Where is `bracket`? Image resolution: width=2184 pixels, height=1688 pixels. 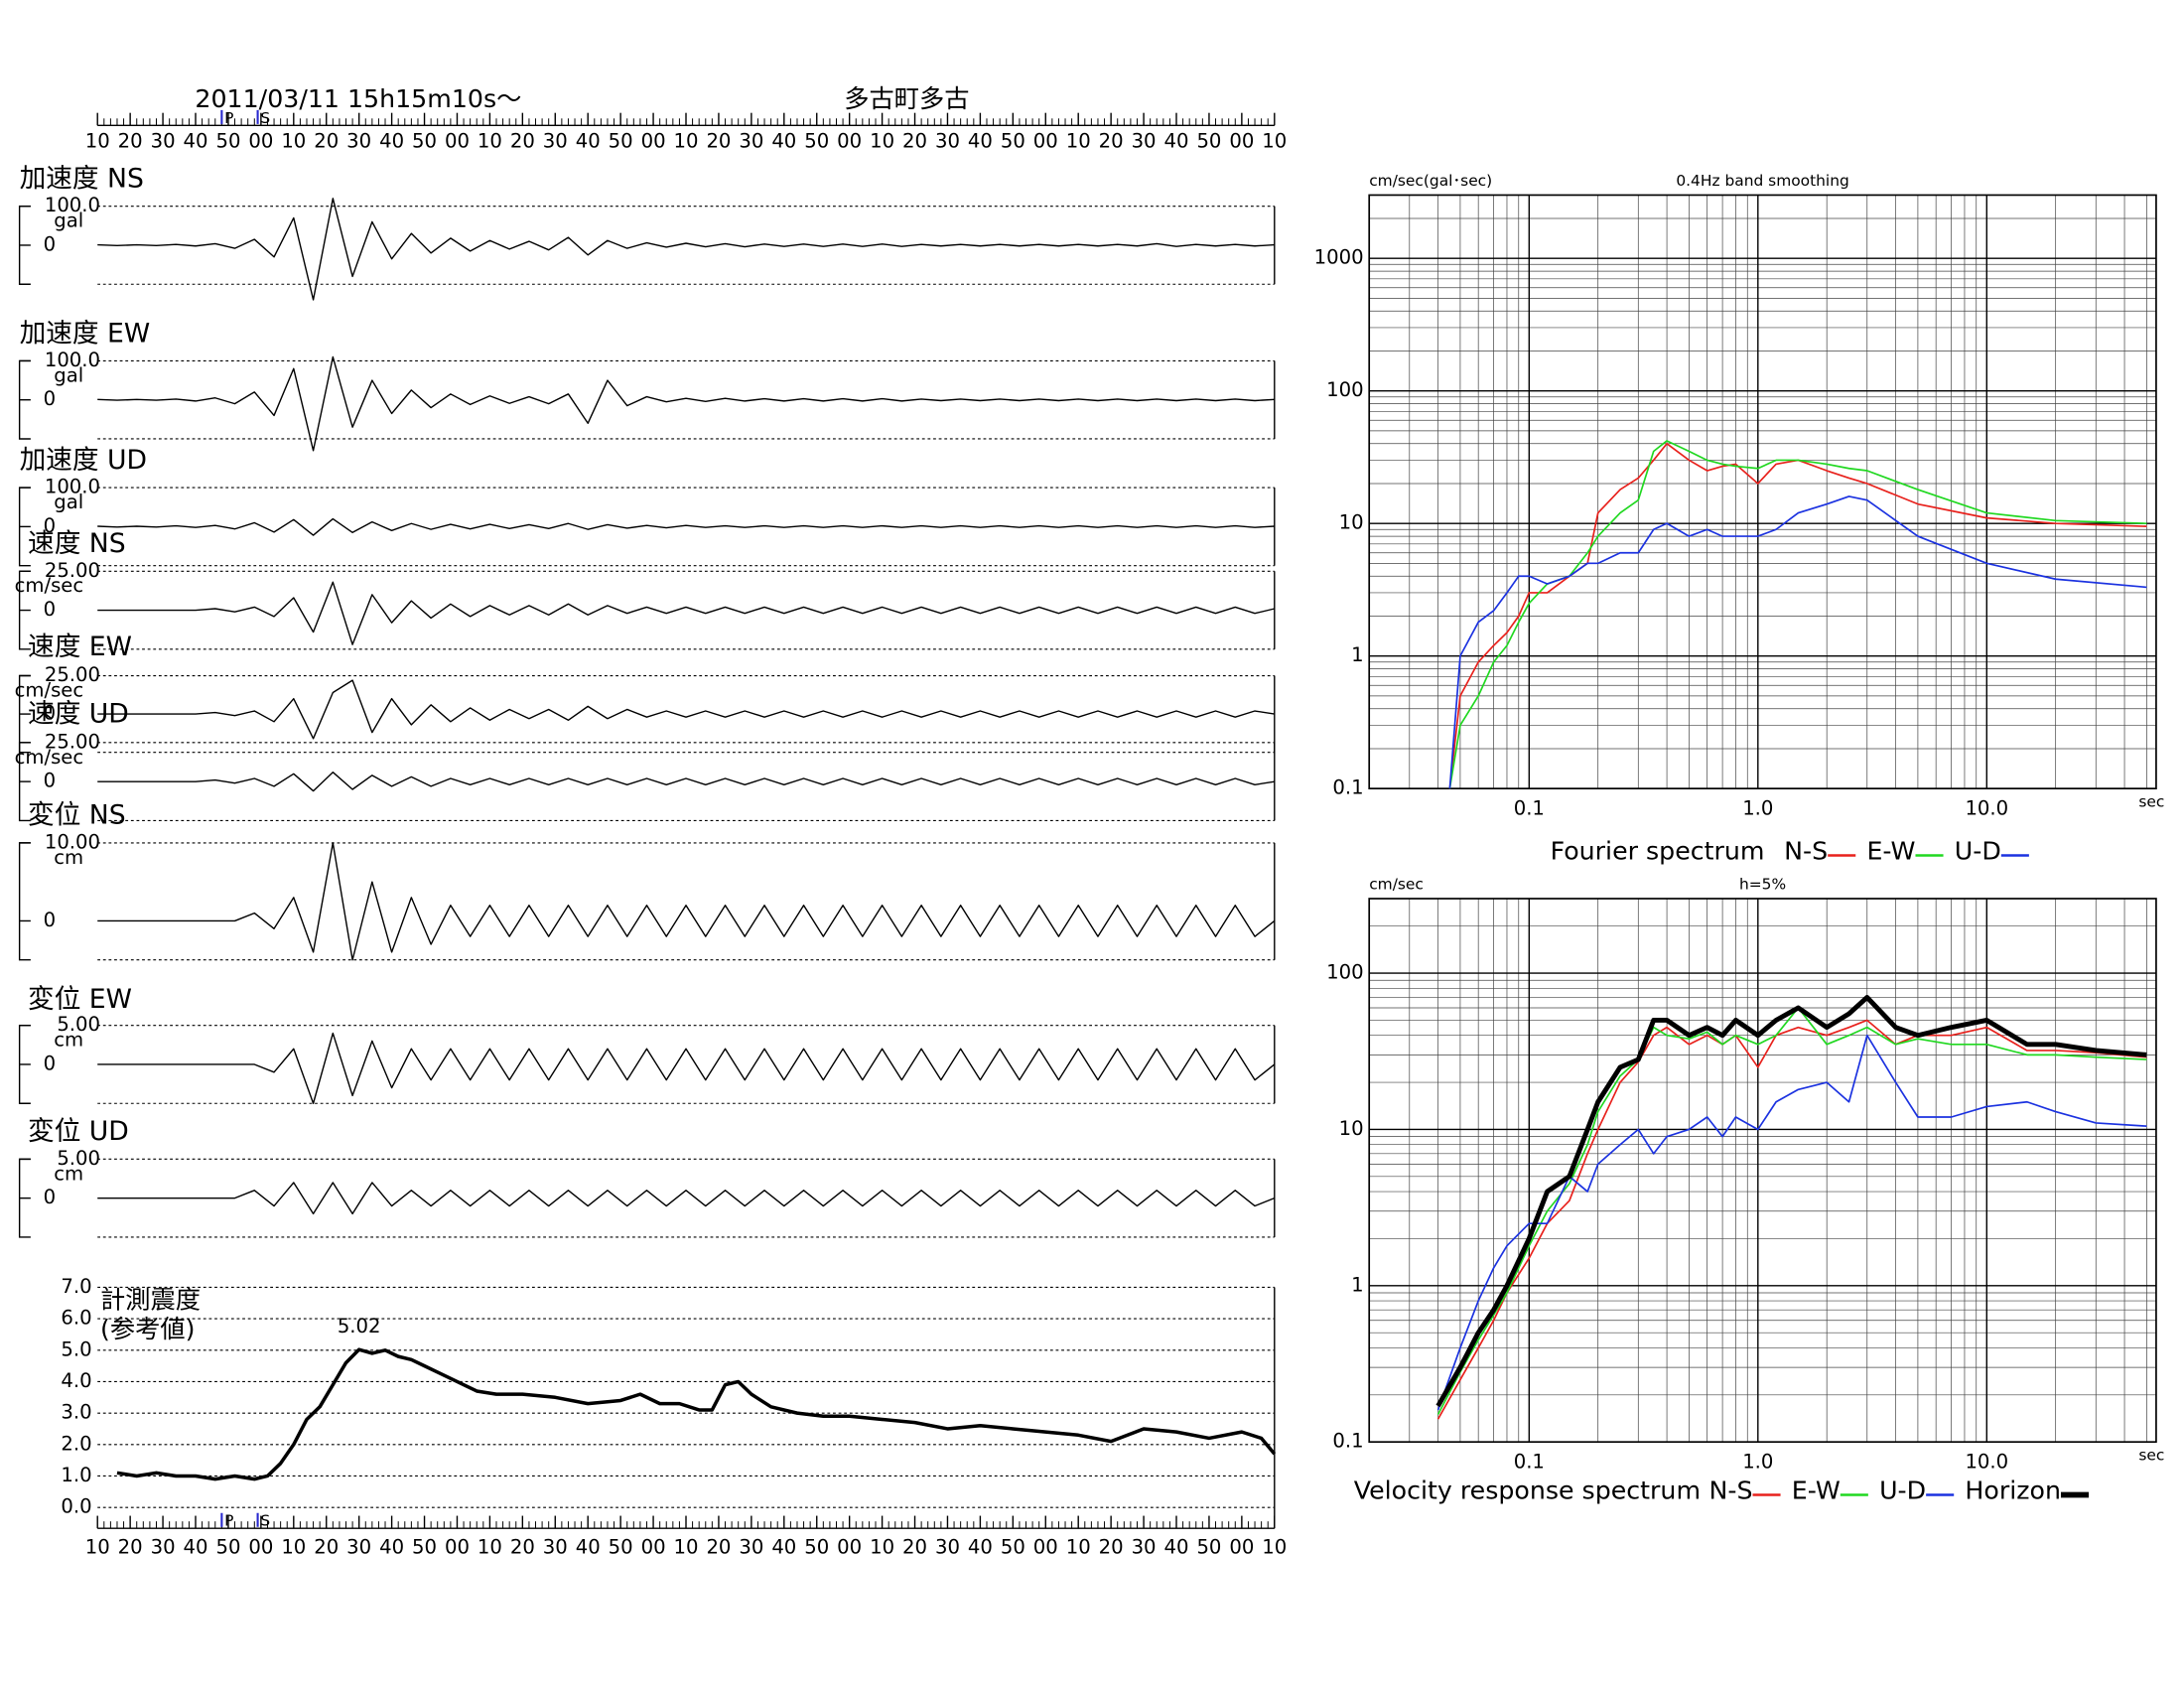 bracket is located at coordinates (24, 901).